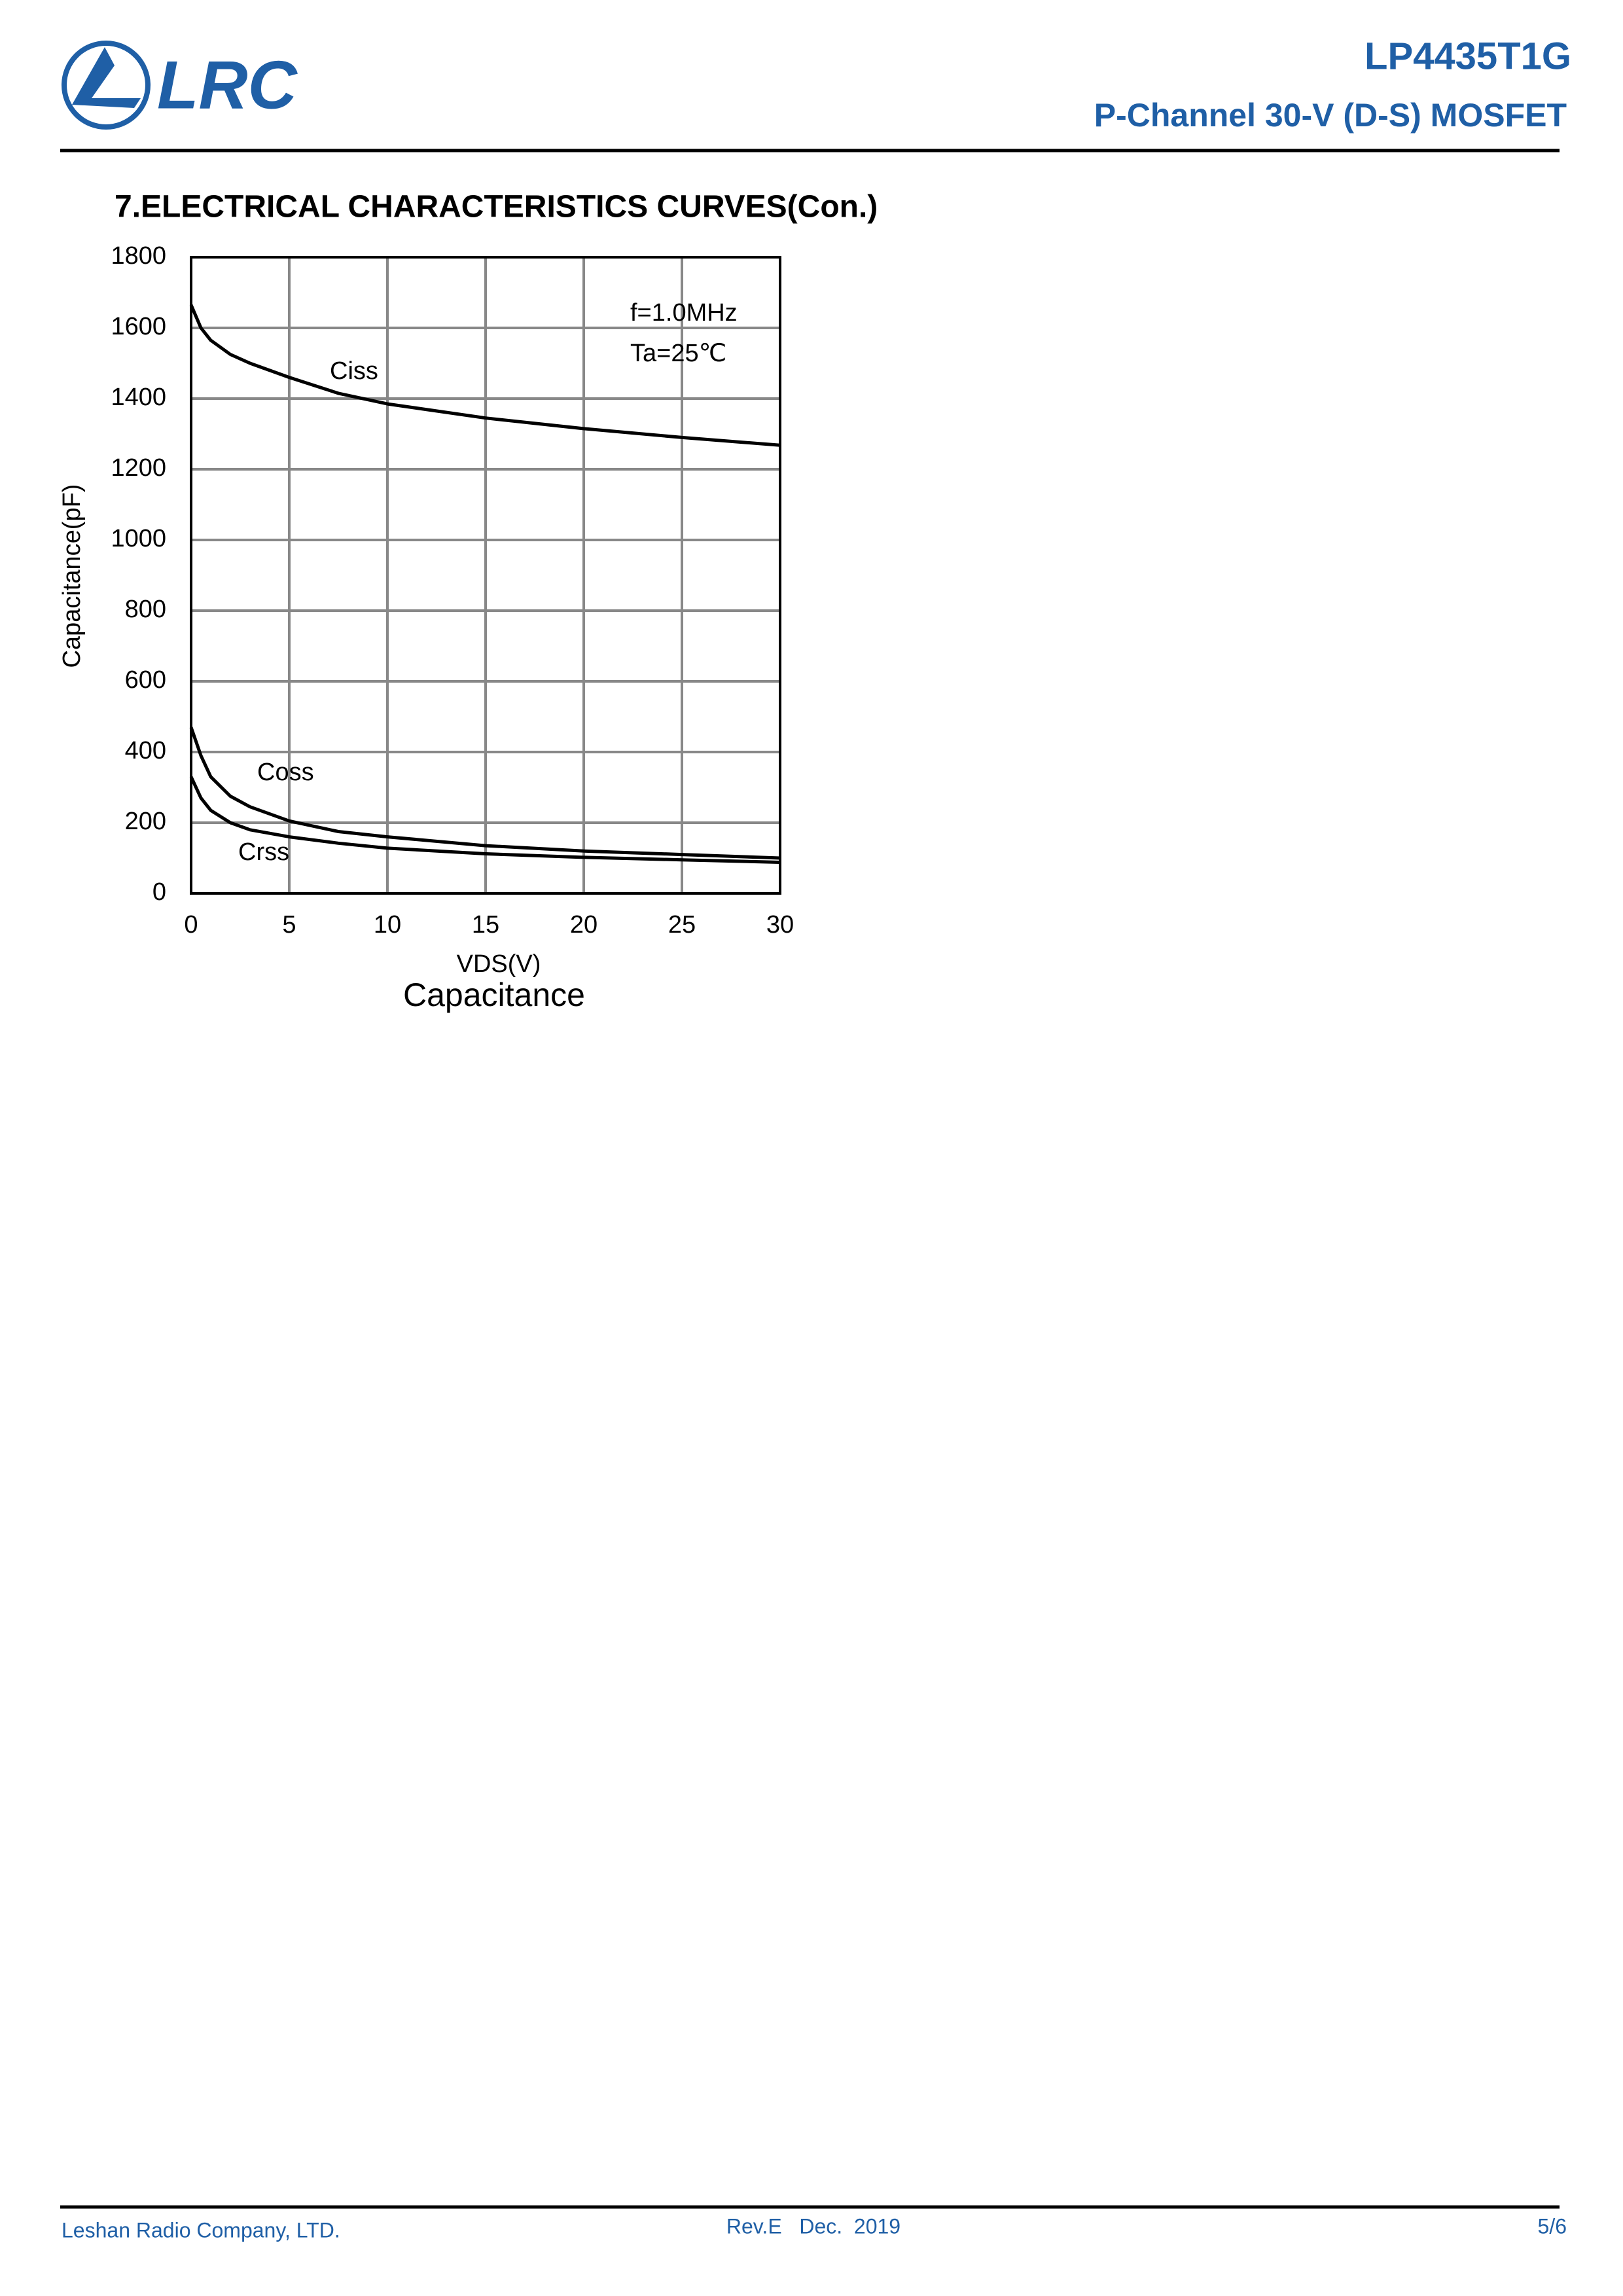 The width and height of the screenshot is (1623, 2296). Describe the element at coordinates (138, 397) in the screenshot. I see `y-tick-label: 1400` at that location.